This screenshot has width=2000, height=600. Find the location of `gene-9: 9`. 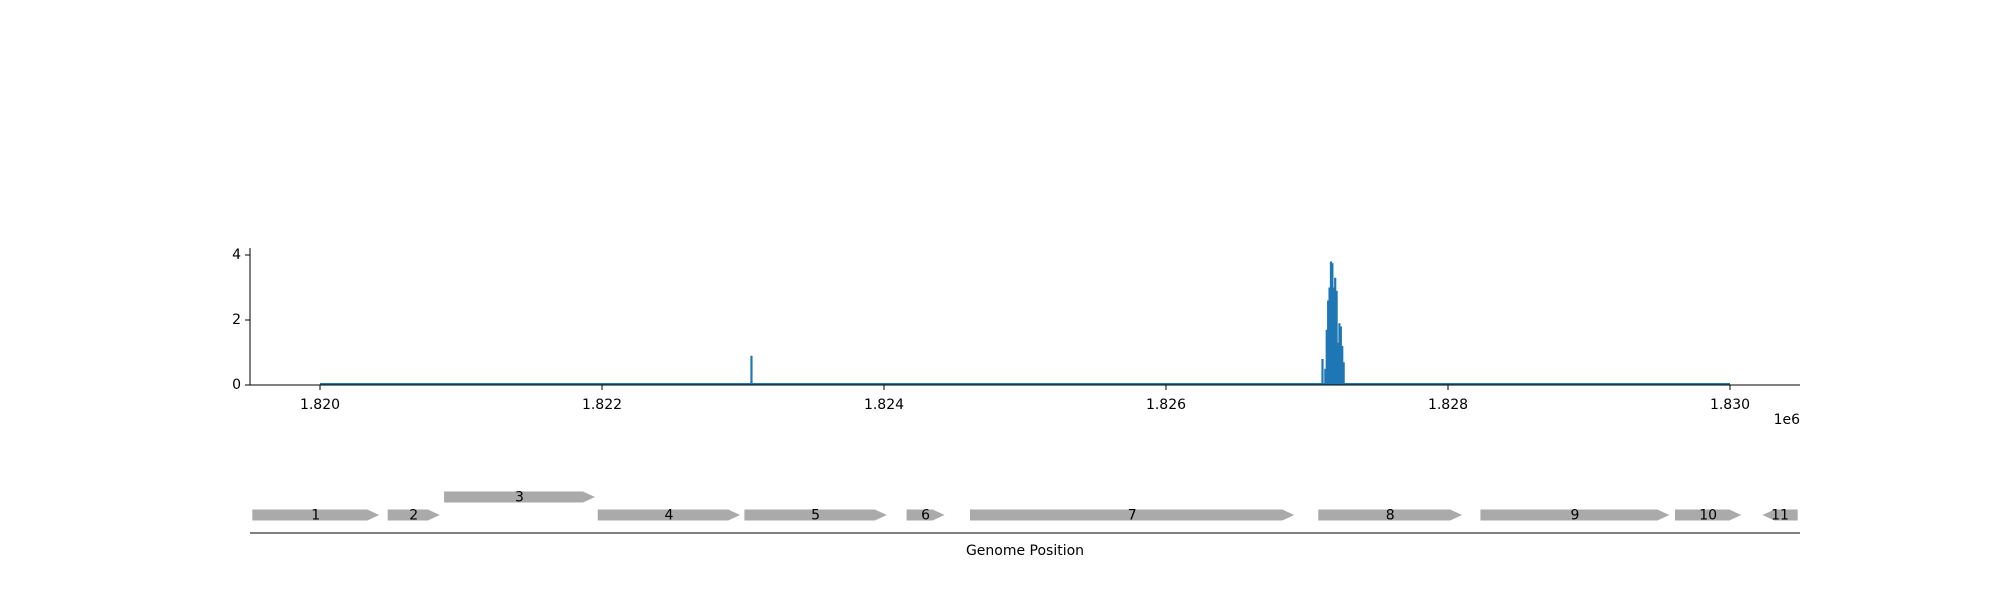

gene-9: 9 is located at coordinates (1575, 516).